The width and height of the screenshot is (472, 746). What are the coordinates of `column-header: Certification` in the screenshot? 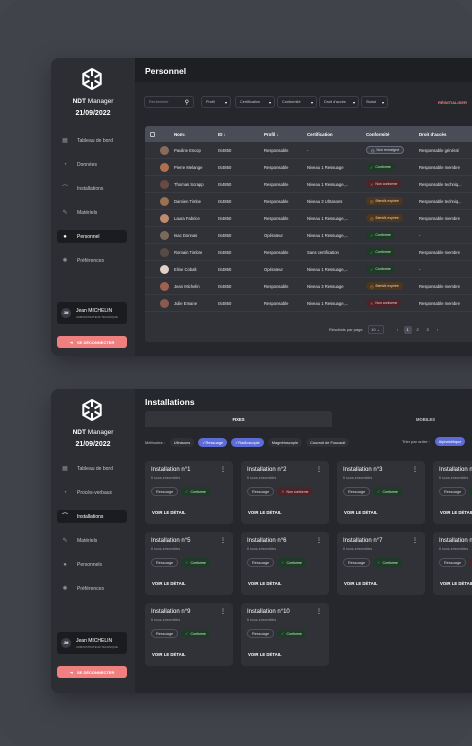 It's located at (336, 134).